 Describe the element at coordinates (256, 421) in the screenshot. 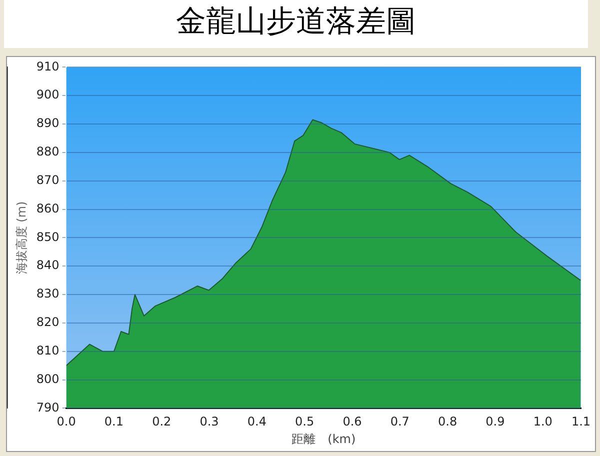

I see `x-tick-label: 0.4` at that location.